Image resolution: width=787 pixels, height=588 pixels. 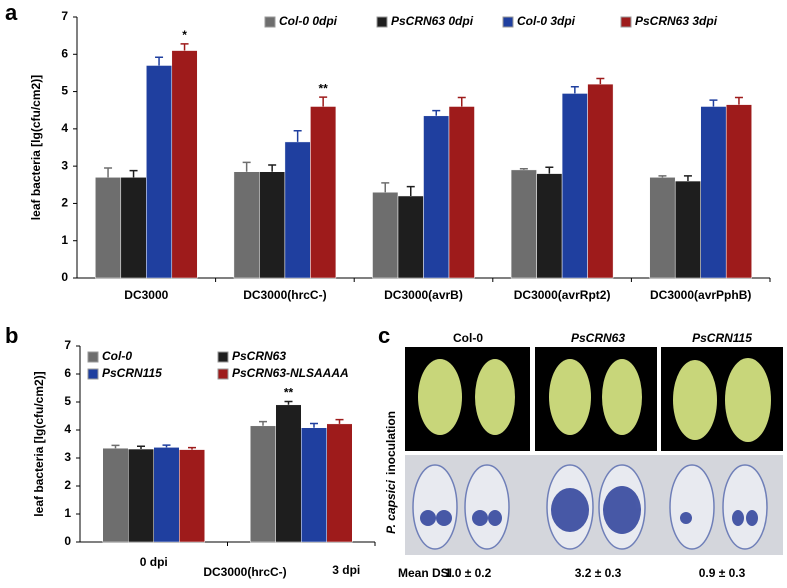 I want to click on x-tick-label: DC3000(avrPphB), so click(x=700, y=295).